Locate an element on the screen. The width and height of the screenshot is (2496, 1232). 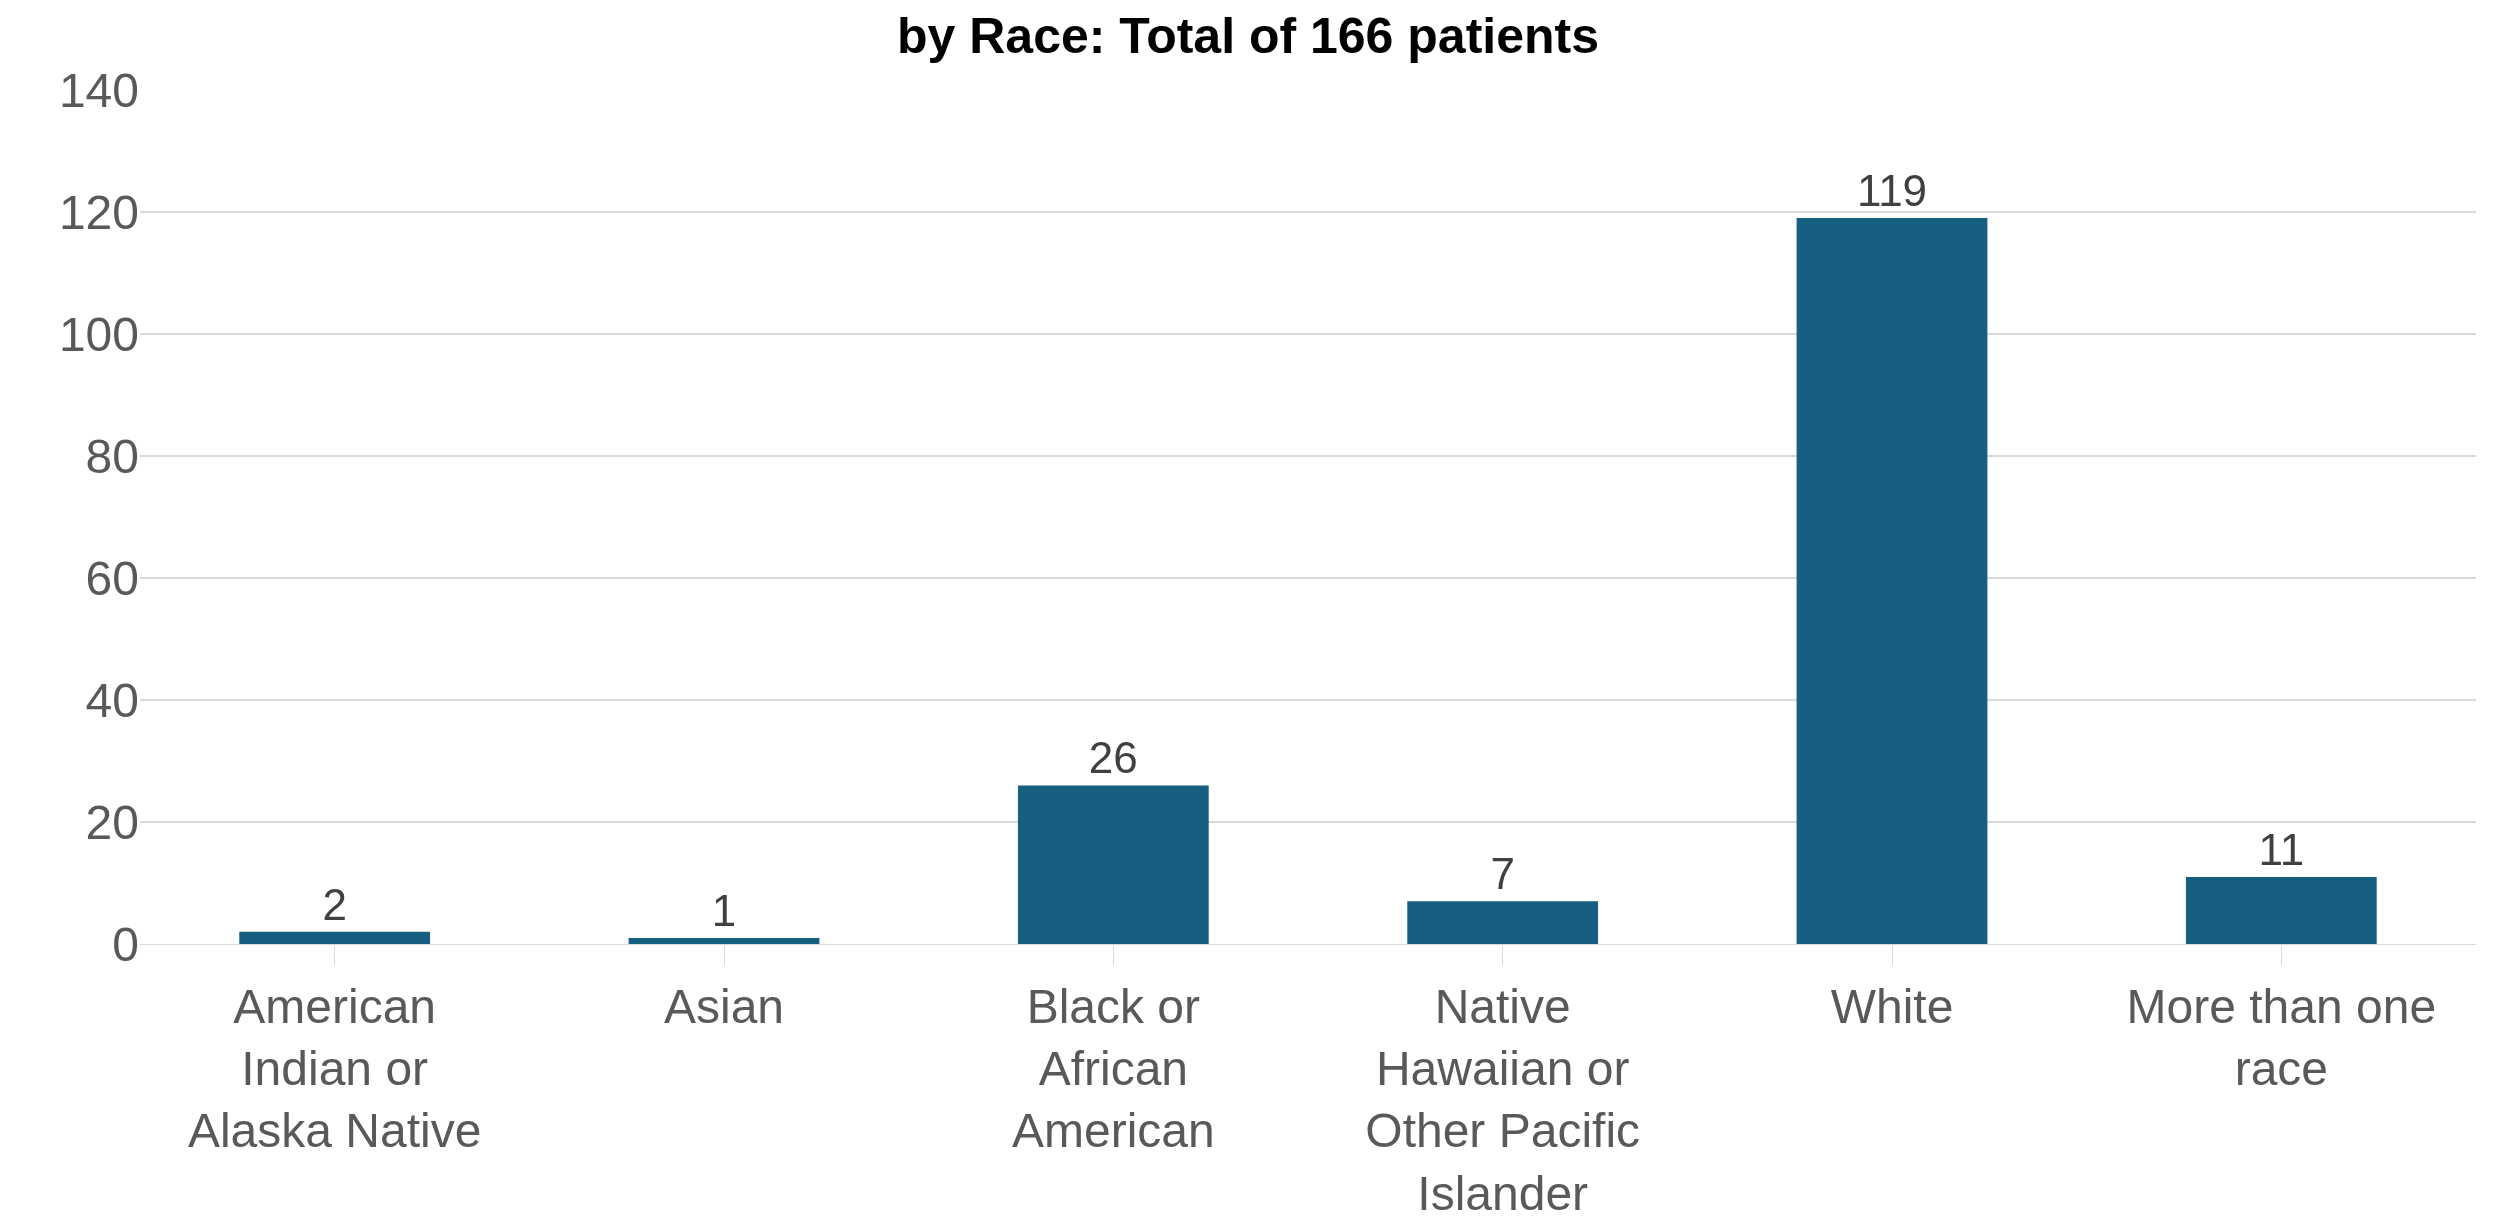
data-label: 2 is located at coordinates (334, 904).